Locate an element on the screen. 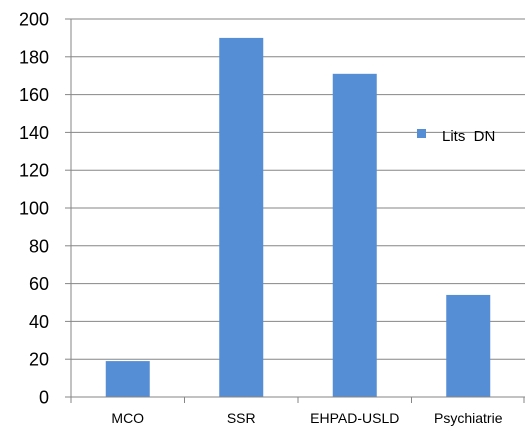 Image resolution: width=525 pixels, height=430 pixels. y-tick-label: 200 is located at coordinates (34, 20).